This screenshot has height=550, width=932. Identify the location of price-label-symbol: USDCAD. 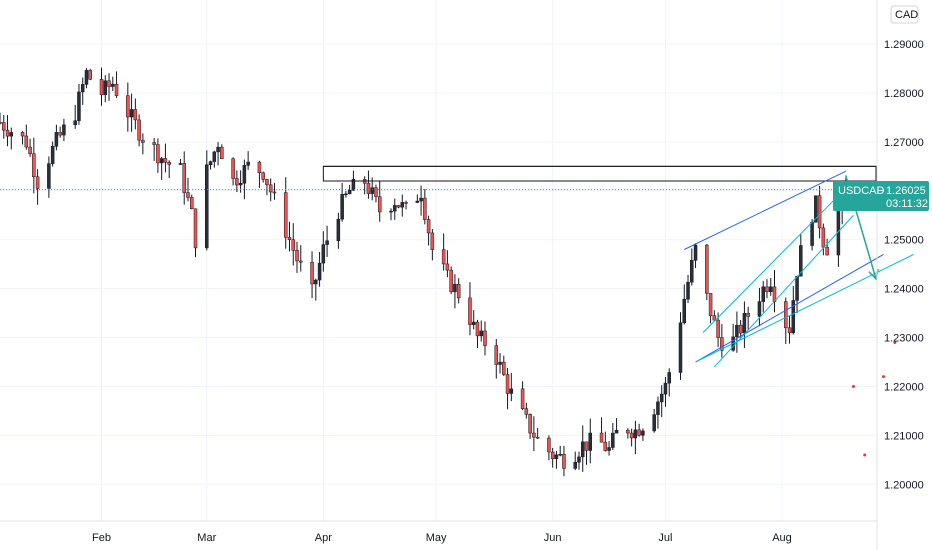
(861, 191).